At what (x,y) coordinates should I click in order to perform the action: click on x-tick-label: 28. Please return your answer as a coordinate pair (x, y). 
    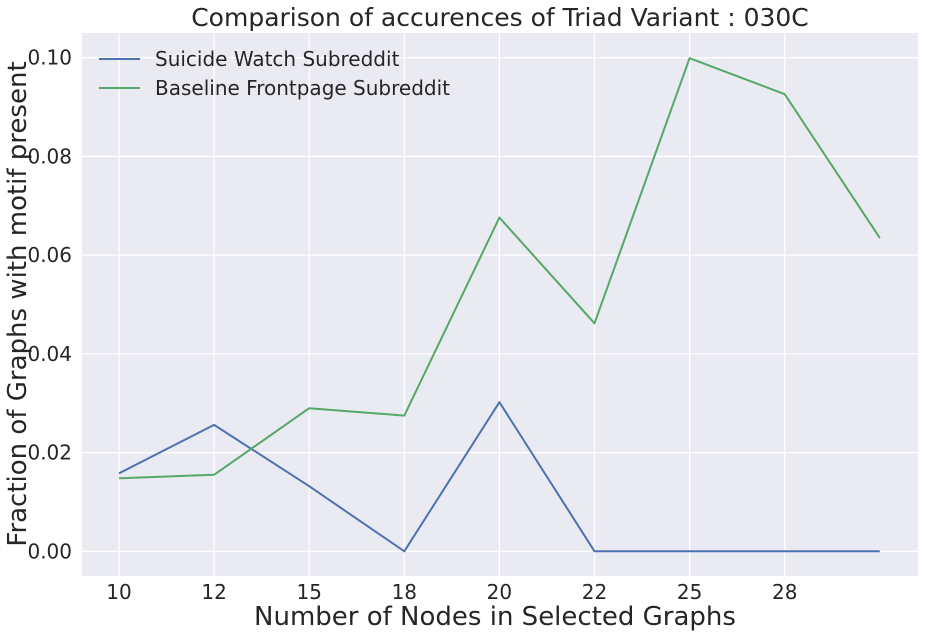
    Looking at the image, I should click on (784, 592).